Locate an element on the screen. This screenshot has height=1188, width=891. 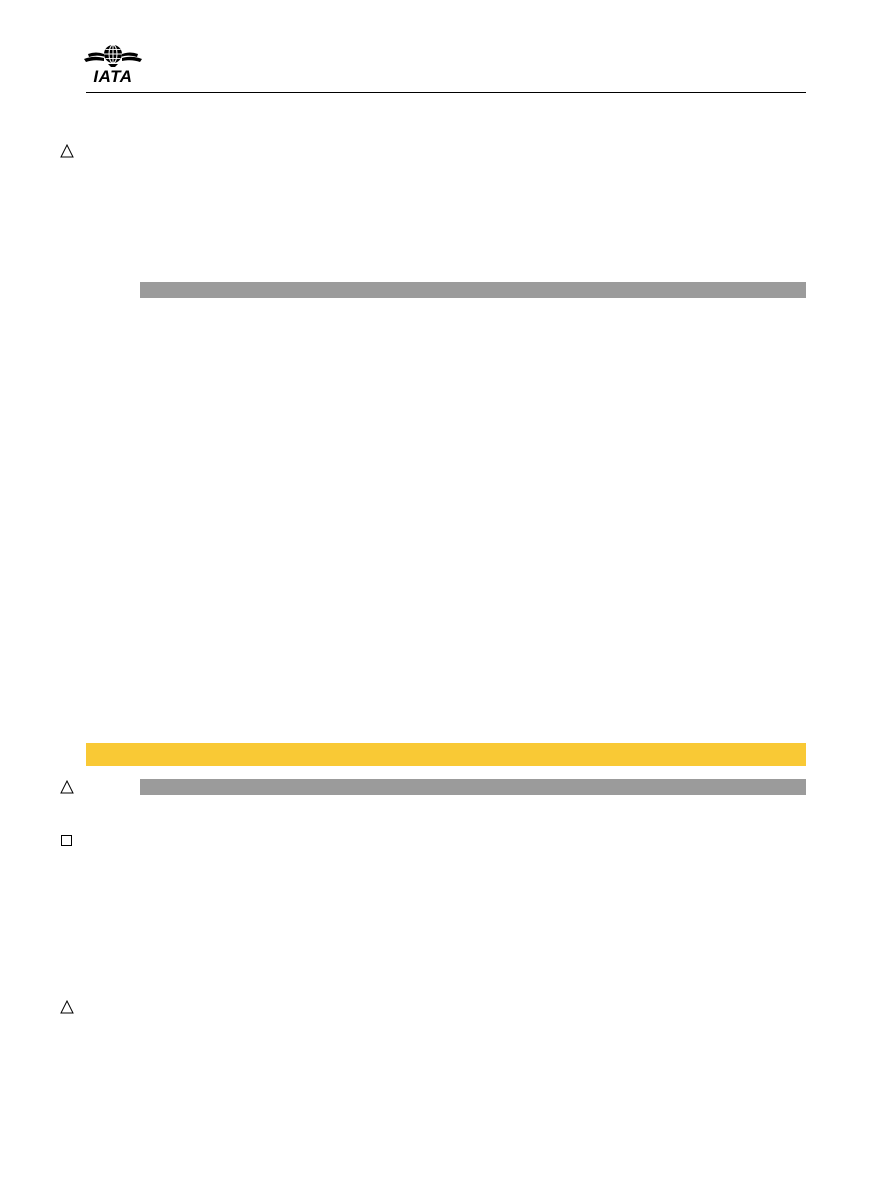
logo-text: IATA is located at coordinates (113, 76).